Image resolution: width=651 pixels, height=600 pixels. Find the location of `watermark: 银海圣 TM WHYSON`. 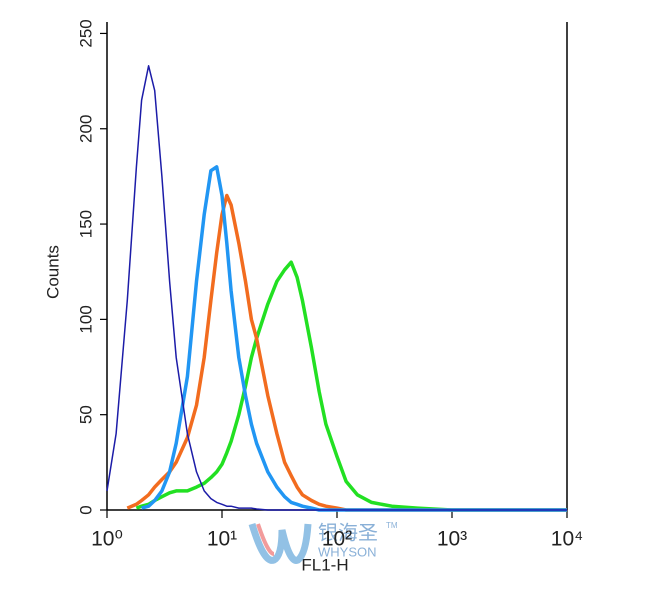

watermark: 银海圣 TM WHYSON is located at coordinates (323, 542).